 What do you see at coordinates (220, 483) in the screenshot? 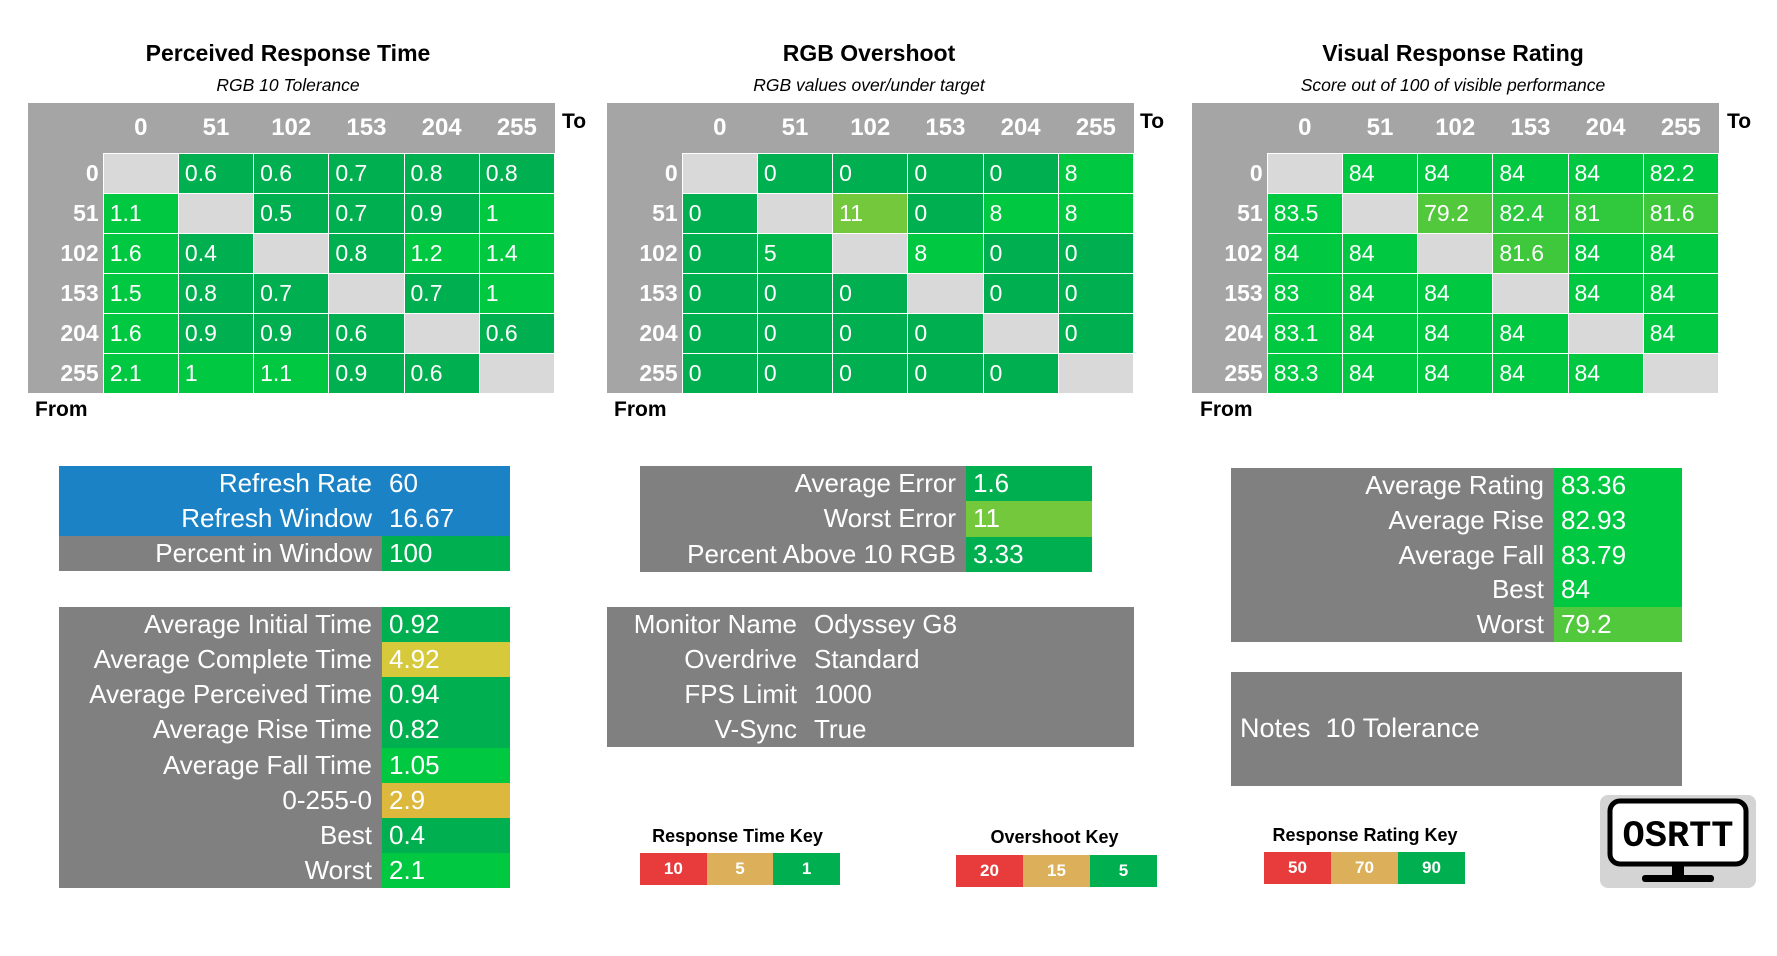
I see `refresh-panel-label: Refresh Rate` at bounding box center [220, 483].